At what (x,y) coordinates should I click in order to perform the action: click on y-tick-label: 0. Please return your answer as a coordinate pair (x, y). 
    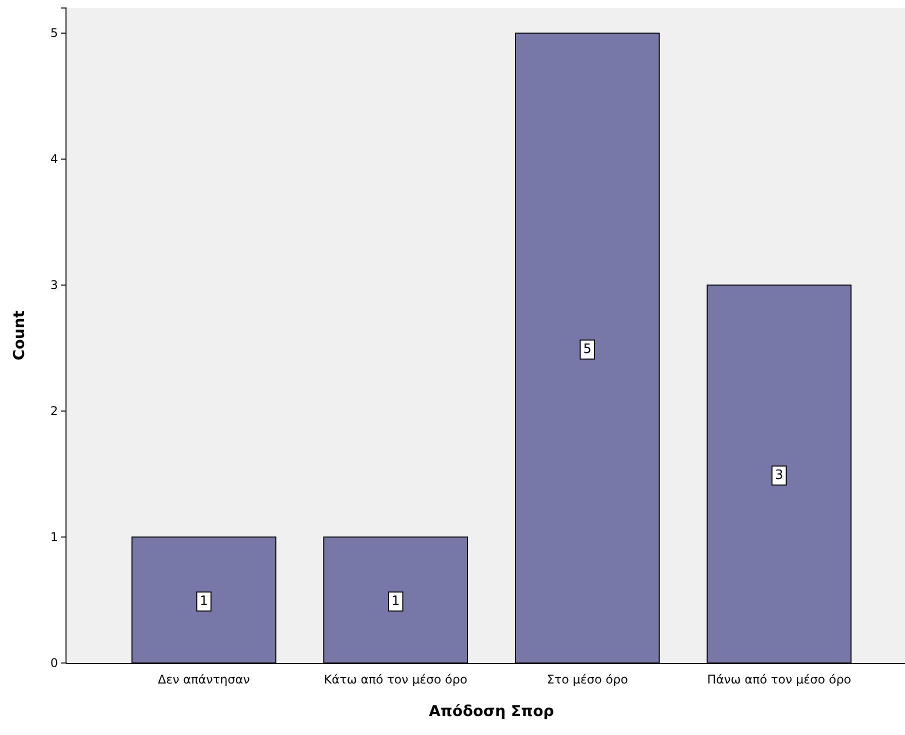
    Looking at the image, I should click on (54, 663).